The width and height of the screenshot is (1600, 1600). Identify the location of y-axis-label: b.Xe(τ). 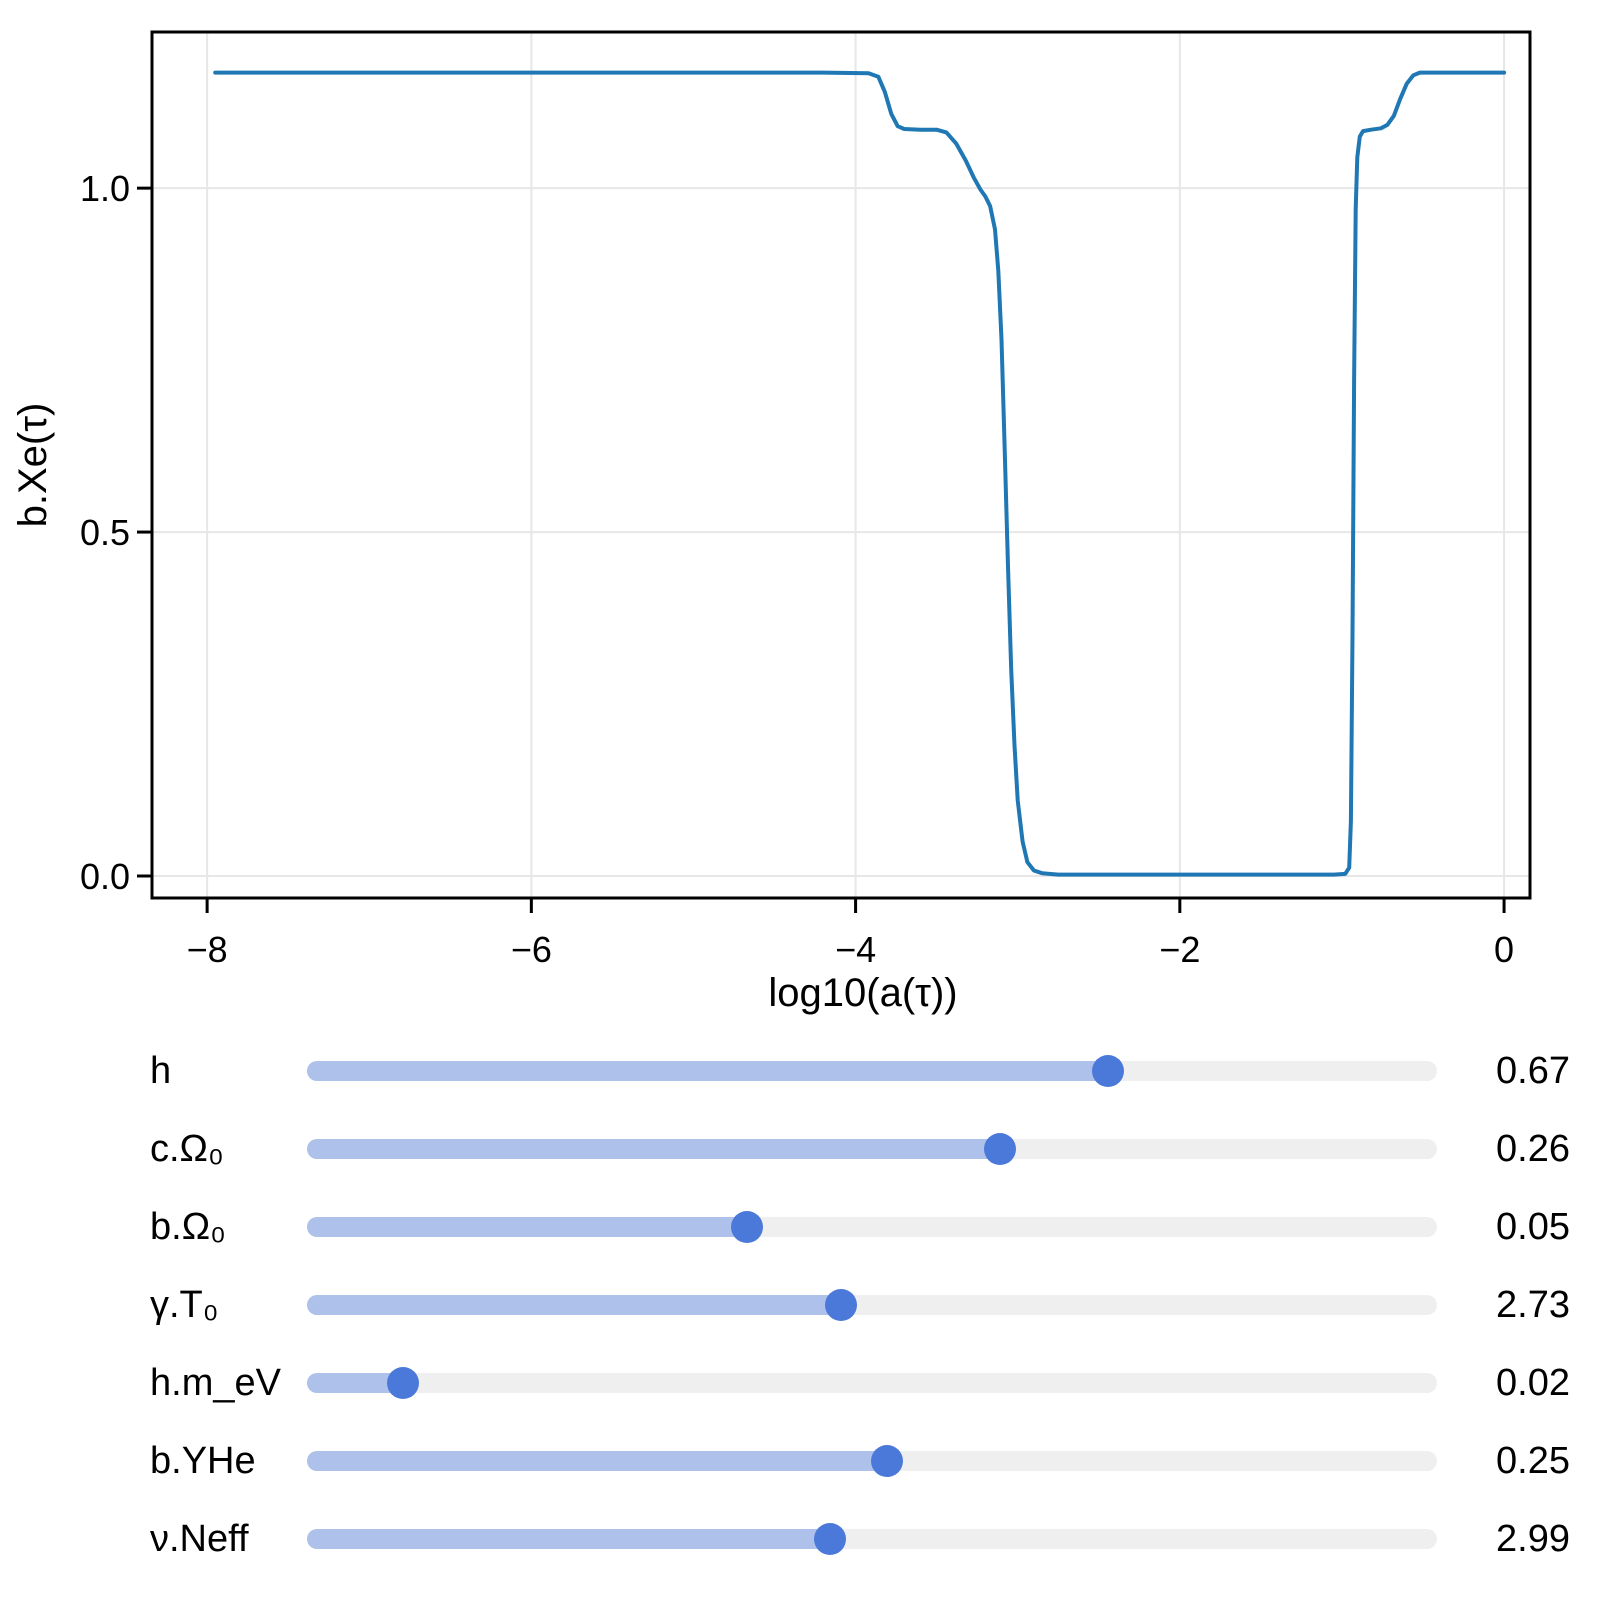
(33, 465).